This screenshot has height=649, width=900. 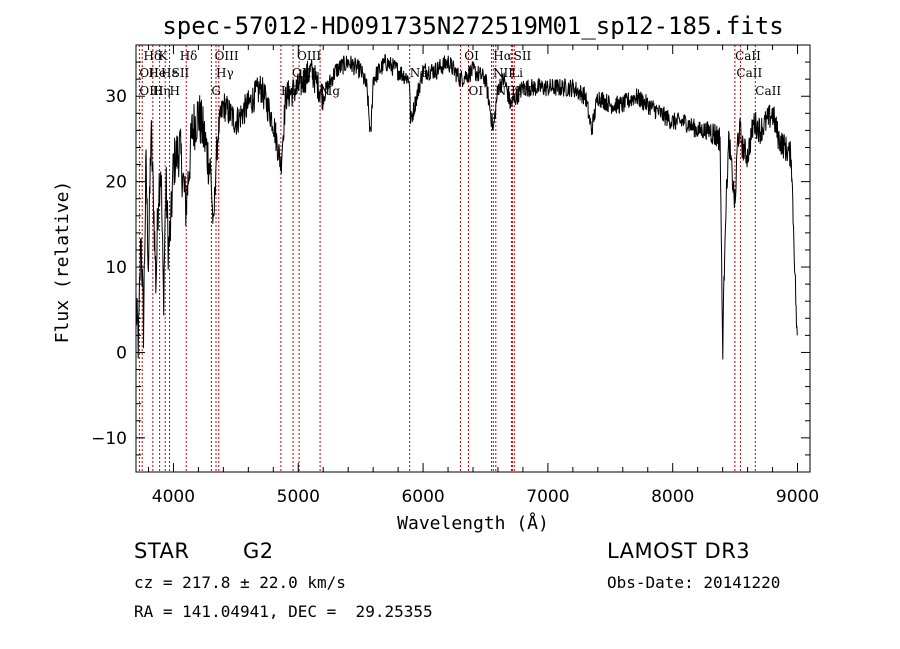 What do you see at coordinates (162, 91) in the screenshot?
I see `line-label: Hη` at bounding box center [162, 91].